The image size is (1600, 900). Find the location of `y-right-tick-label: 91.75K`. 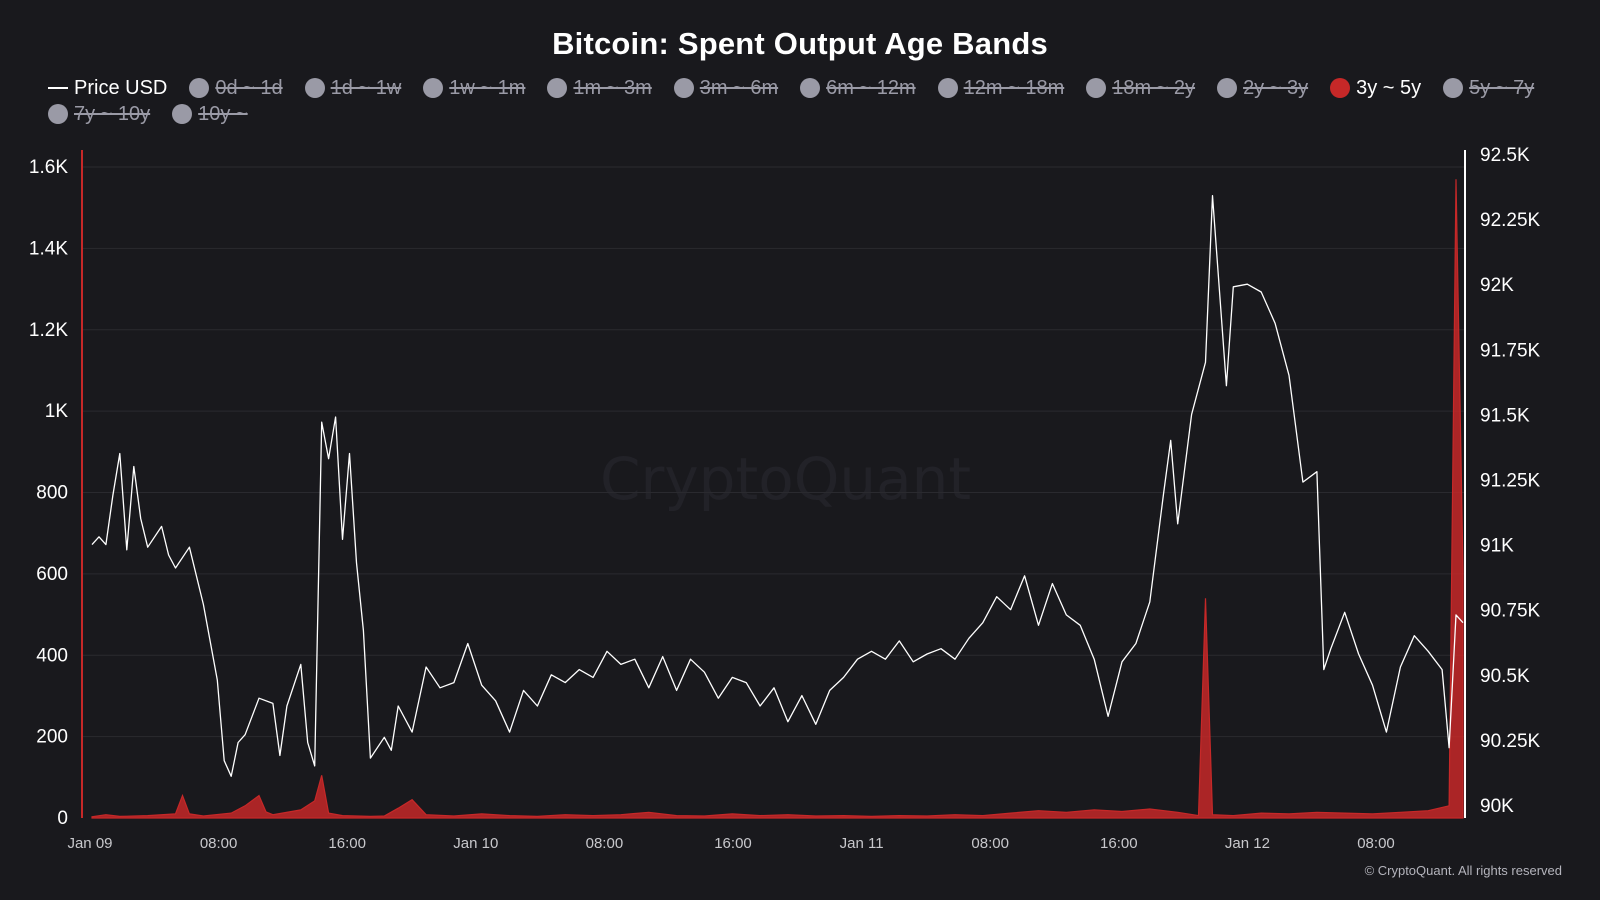

y-right-tick-label: 91.75K is located at coordinates (1510, 350).